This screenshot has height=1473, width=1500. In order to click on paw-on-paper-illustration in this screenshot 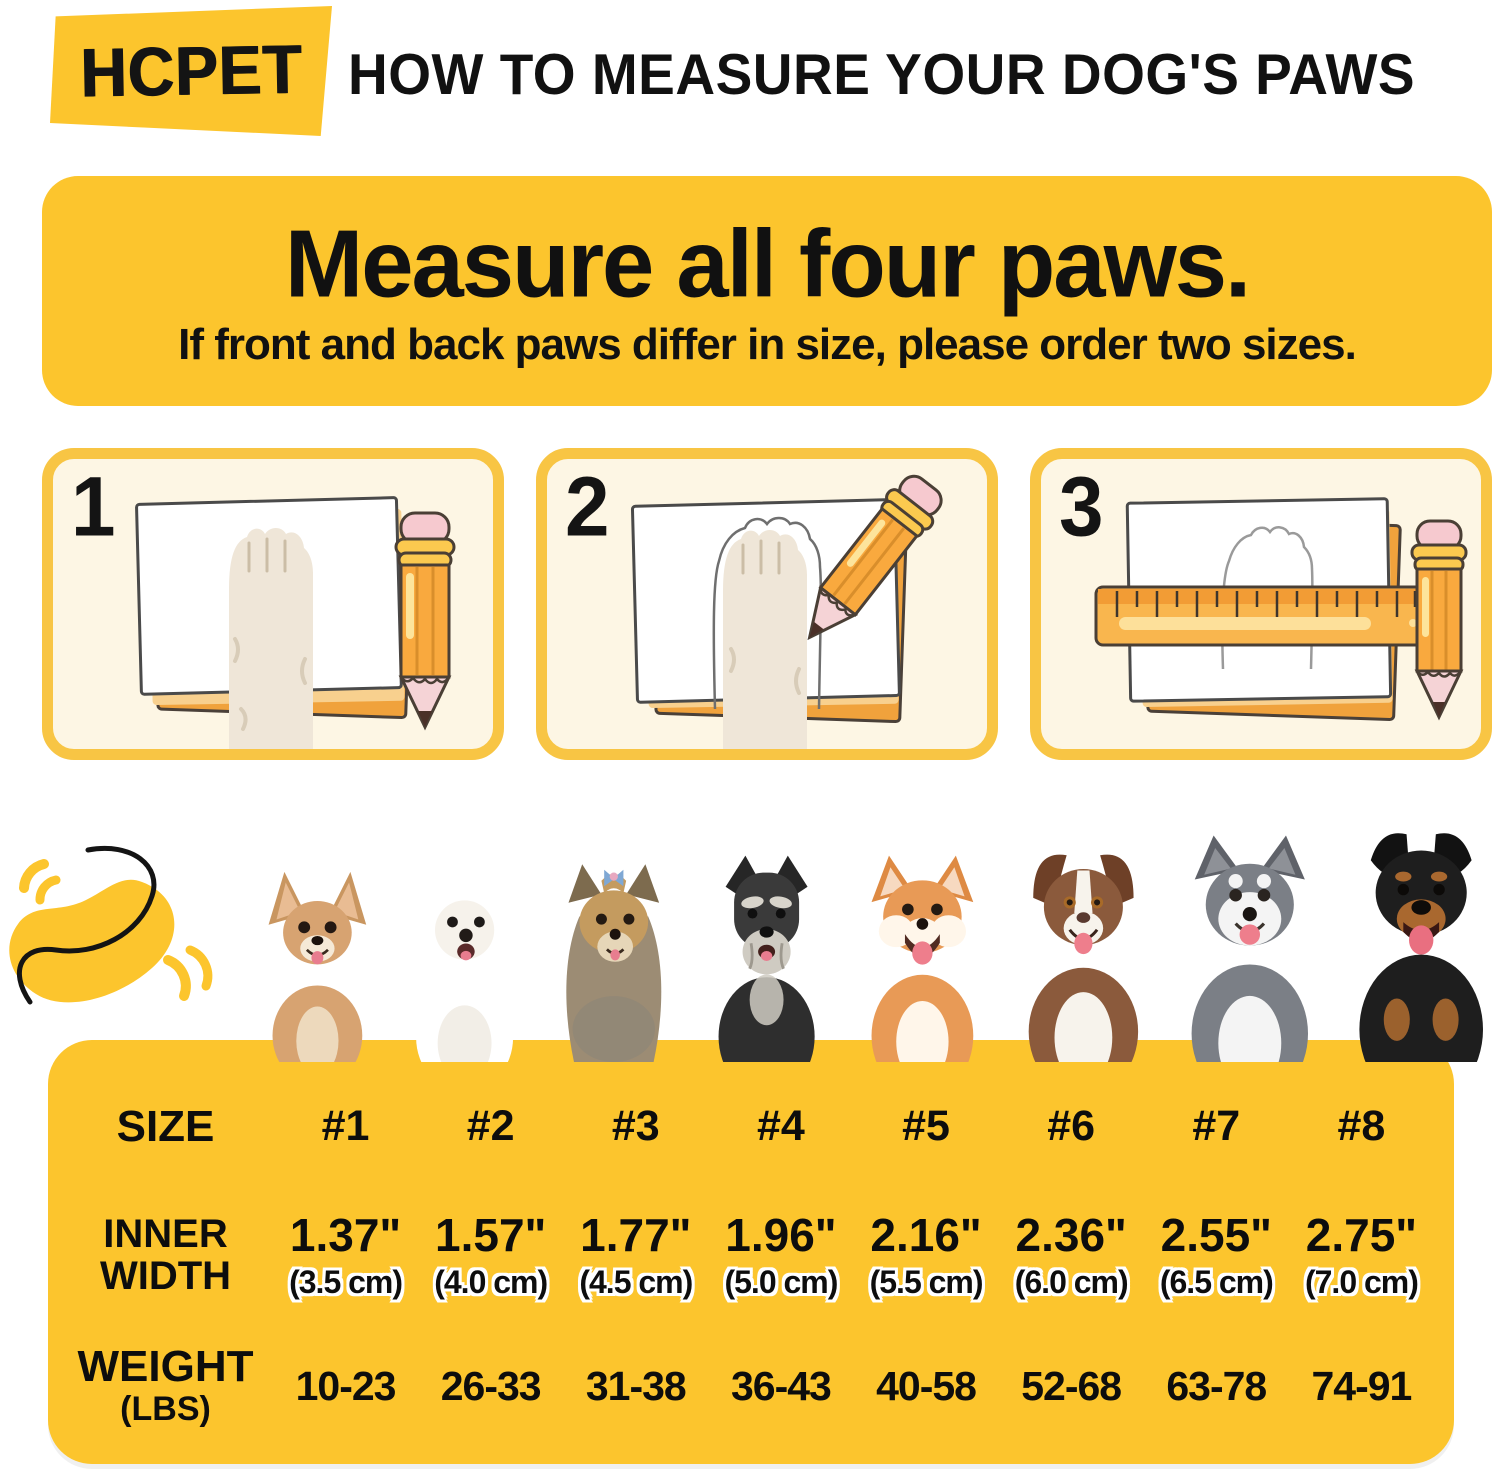, I will do `click(295, 622)`.